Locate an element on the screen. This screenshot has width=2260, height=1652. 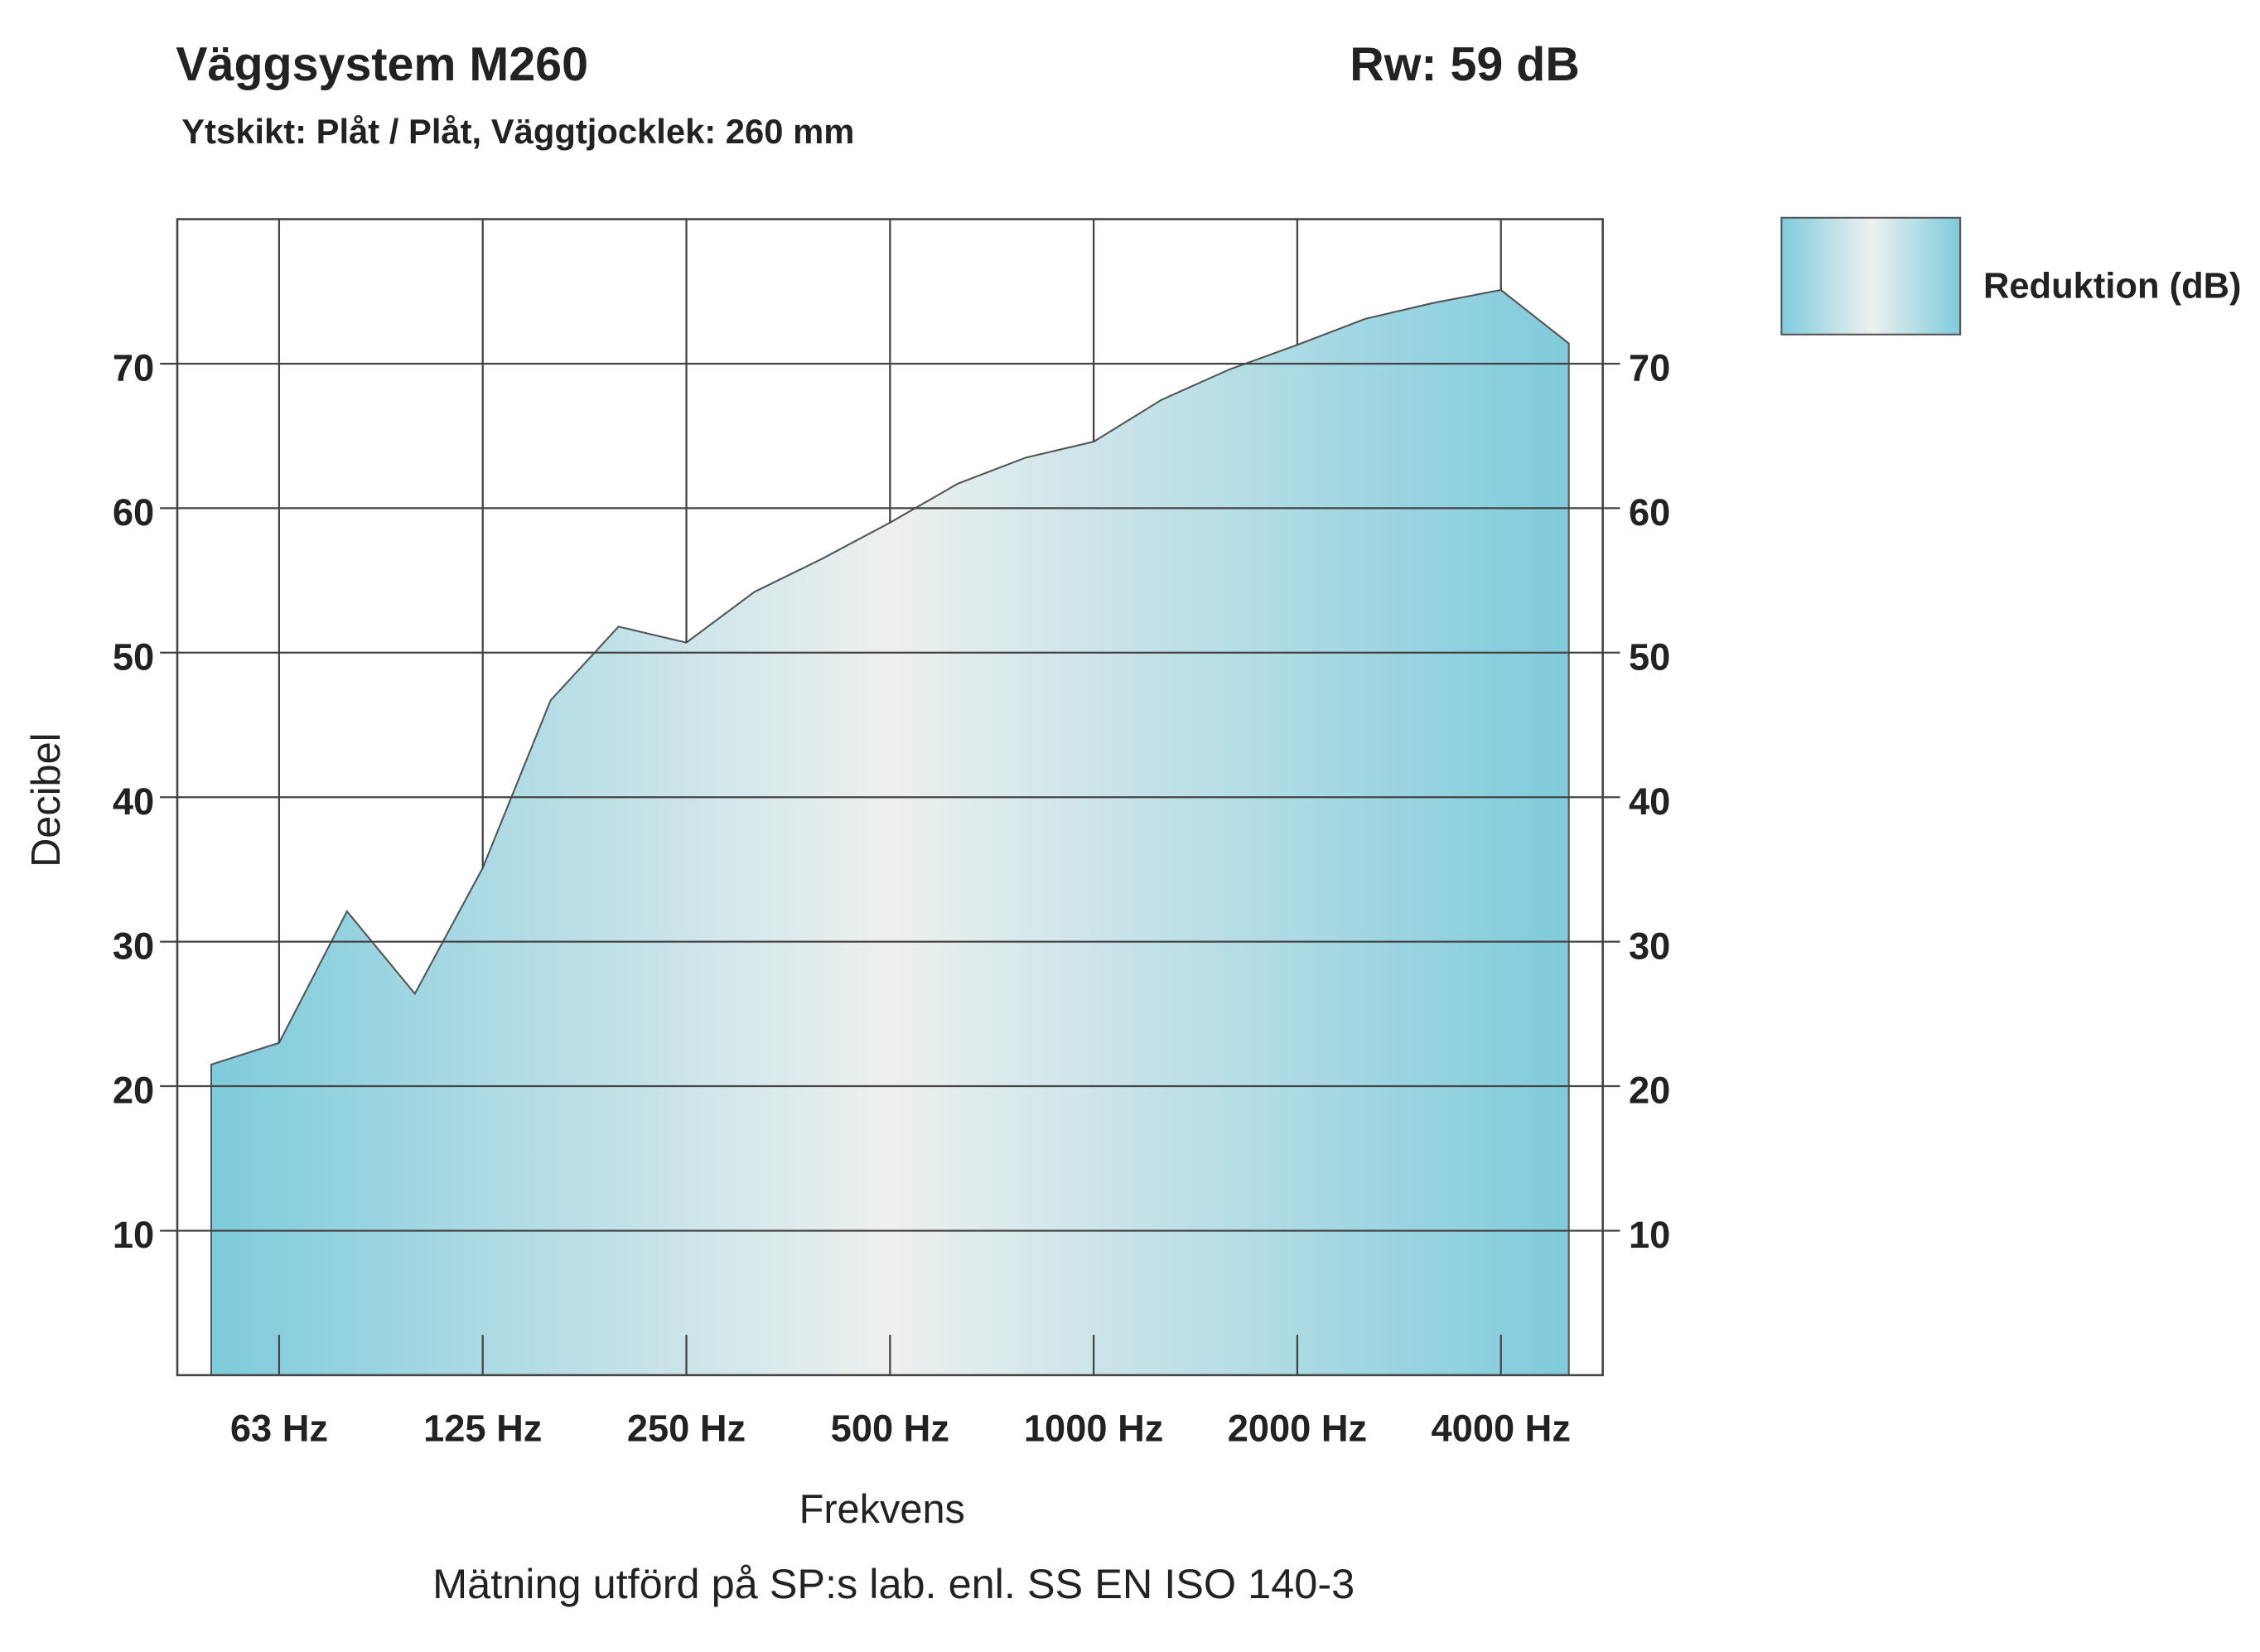
y-tick-label: 40 is located at coordinates (133, 802).